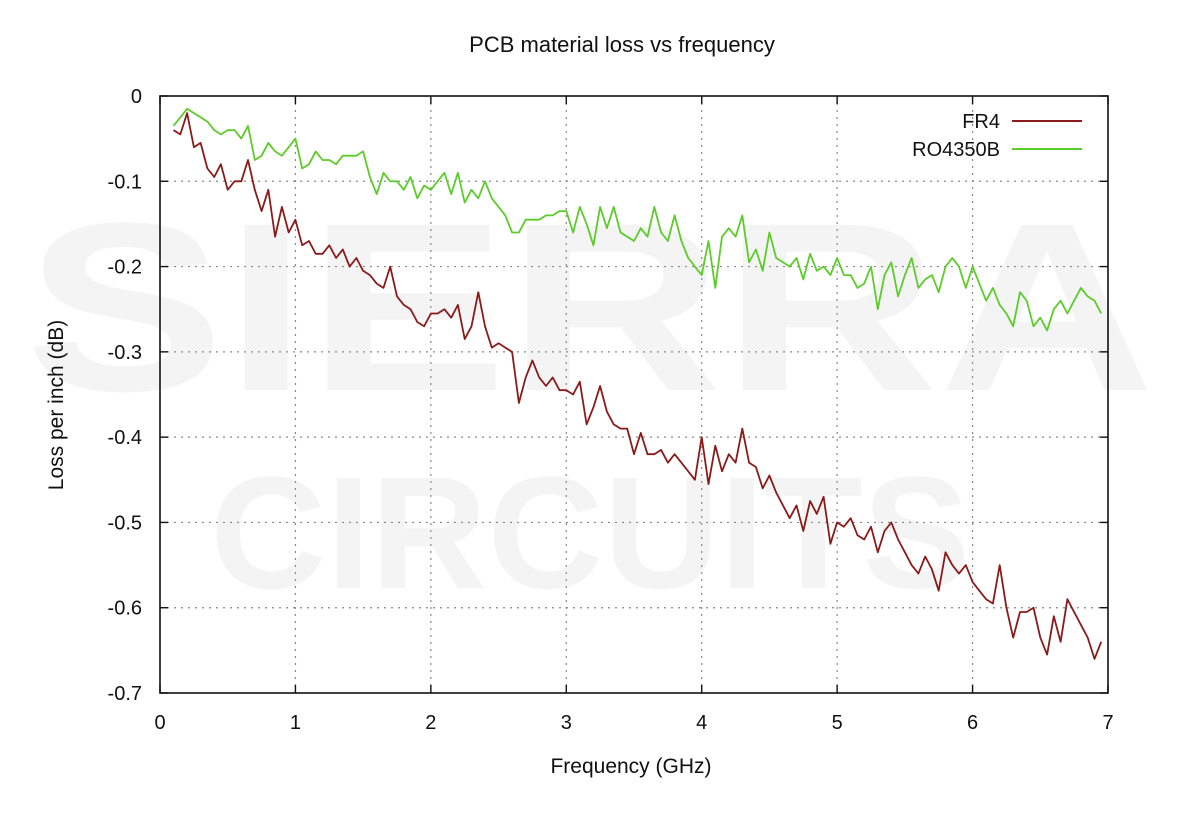 This screenshot has height=816, width=1198. What do you see at coordinates (125, 353) in the screenshot?
I see `y-tick-label: -0.3` at bounding box center [125, 353].